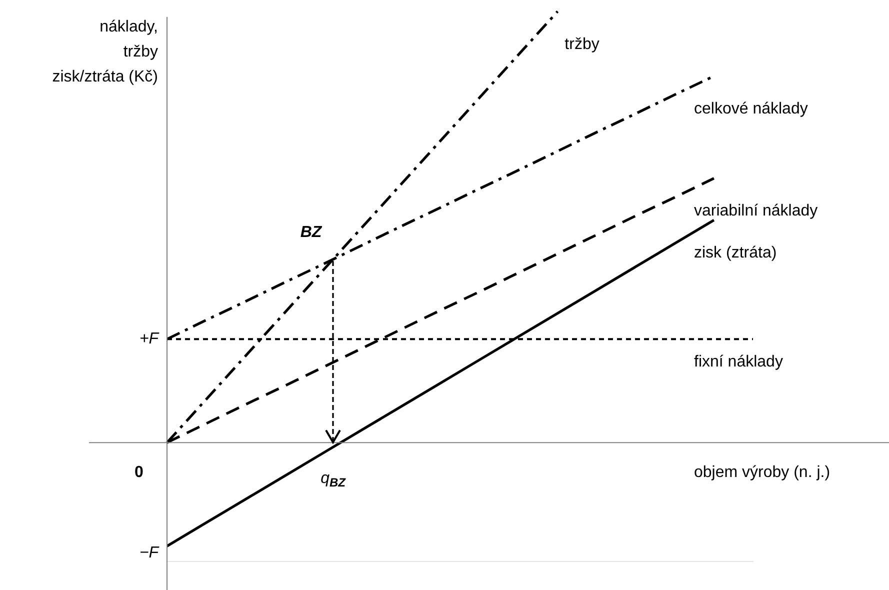 Image resolution: width=889 pixels, height=590 pixels. What do you see at coordinates (582, 44) in the screenshot?
I see `series-label: tržby` at bounding box center [582, 44].